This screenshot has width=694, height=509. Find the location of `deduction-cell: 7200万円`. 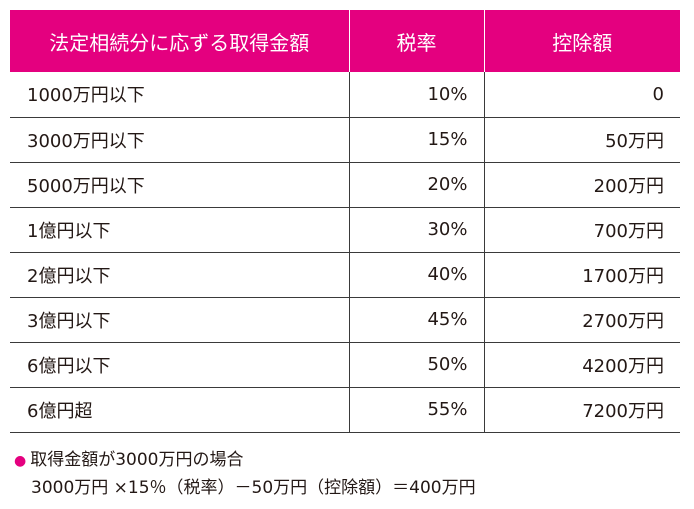

deduction-cell: 7200万円 is located at coordinates (581, 410).